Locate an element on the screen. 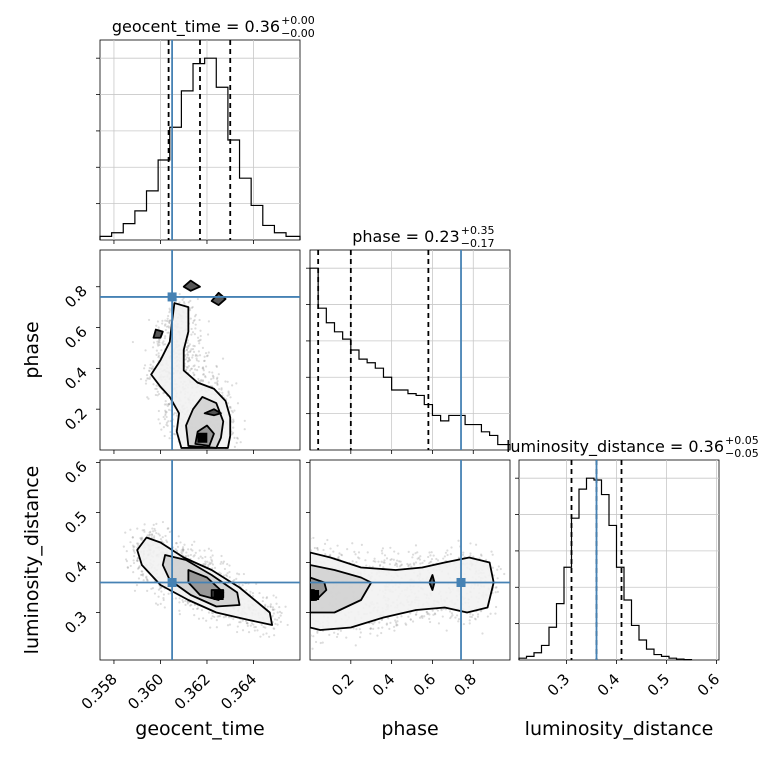 Image resolution: width=760 pixels, height=760 pixels. hist-frame is located at coordinates (619, 560).